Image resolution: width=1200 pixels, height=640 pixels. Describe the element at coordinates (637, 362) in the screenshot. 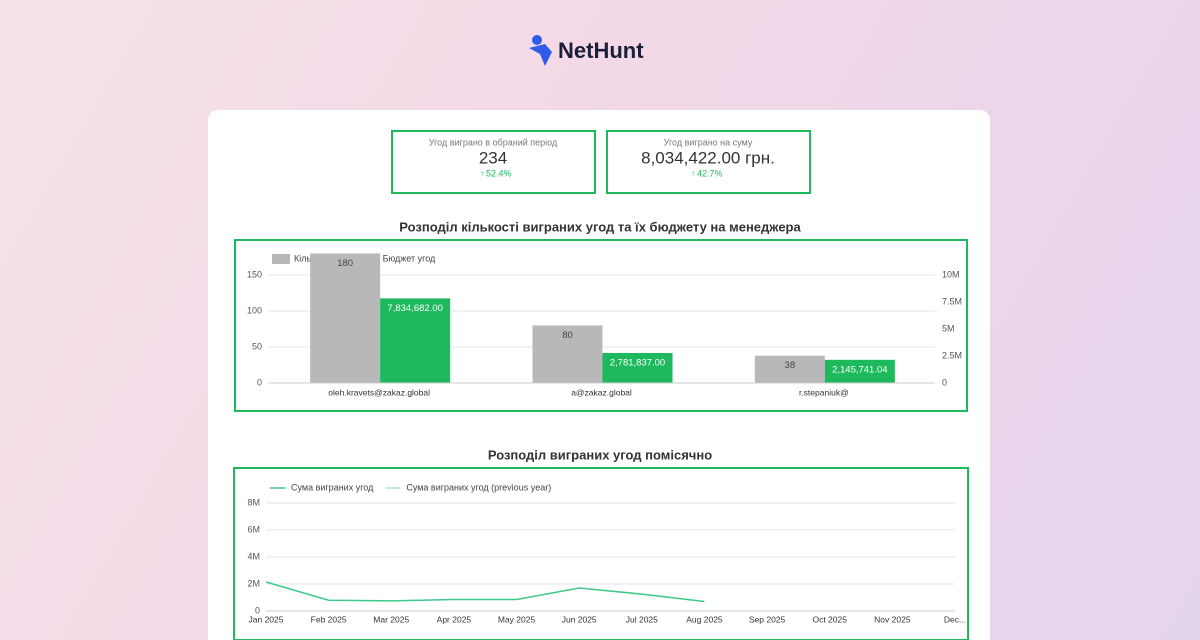

I see `data-label: 2,781,837.00` at that location.